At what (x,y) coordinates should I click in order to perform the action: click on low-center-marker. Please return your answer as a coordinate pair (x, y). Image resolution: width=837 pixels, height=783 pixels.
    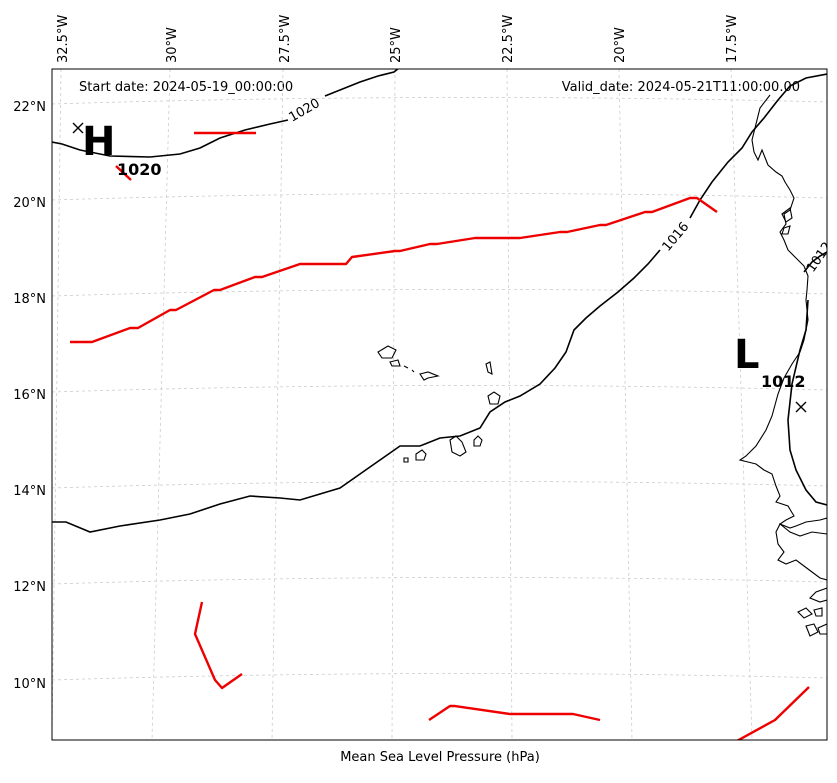
    Looking at the image, I should click on (801, 407).